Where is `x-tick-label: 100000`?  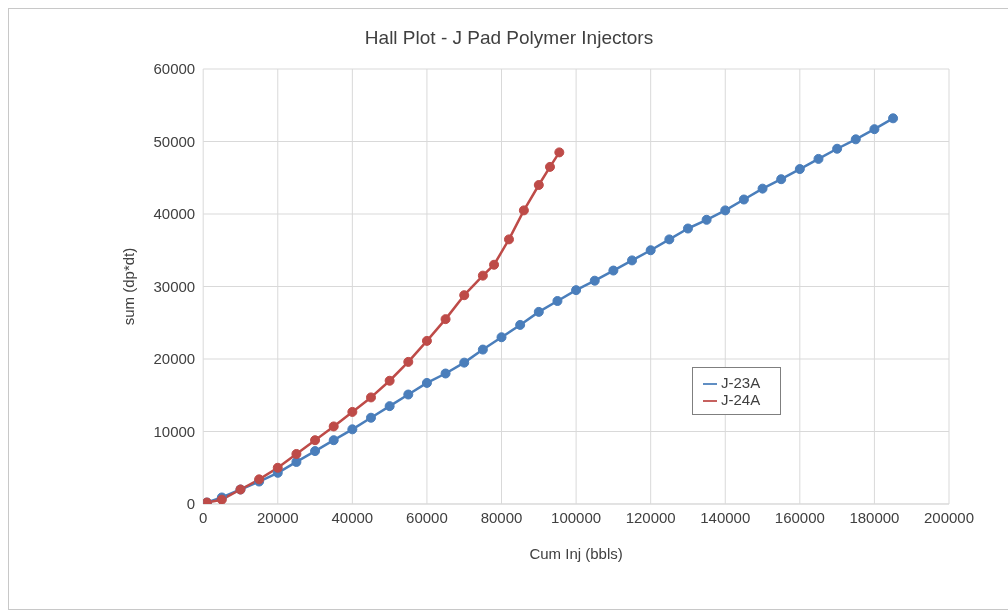 x-tick-label: 100000 is located at coordinates (576, 517).